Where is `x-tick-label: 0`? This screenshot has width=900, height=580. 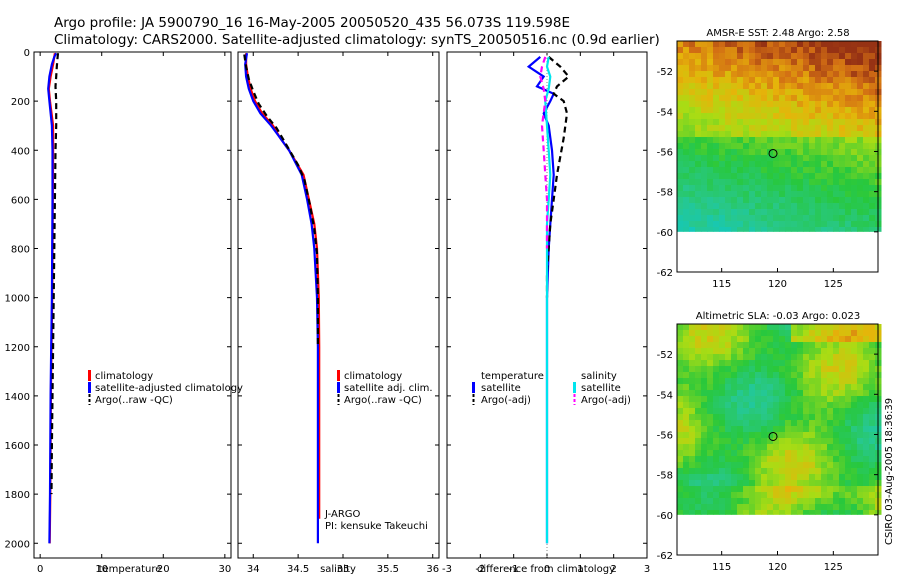 x-tick-label: 0 is located at coordinates (40, 569).